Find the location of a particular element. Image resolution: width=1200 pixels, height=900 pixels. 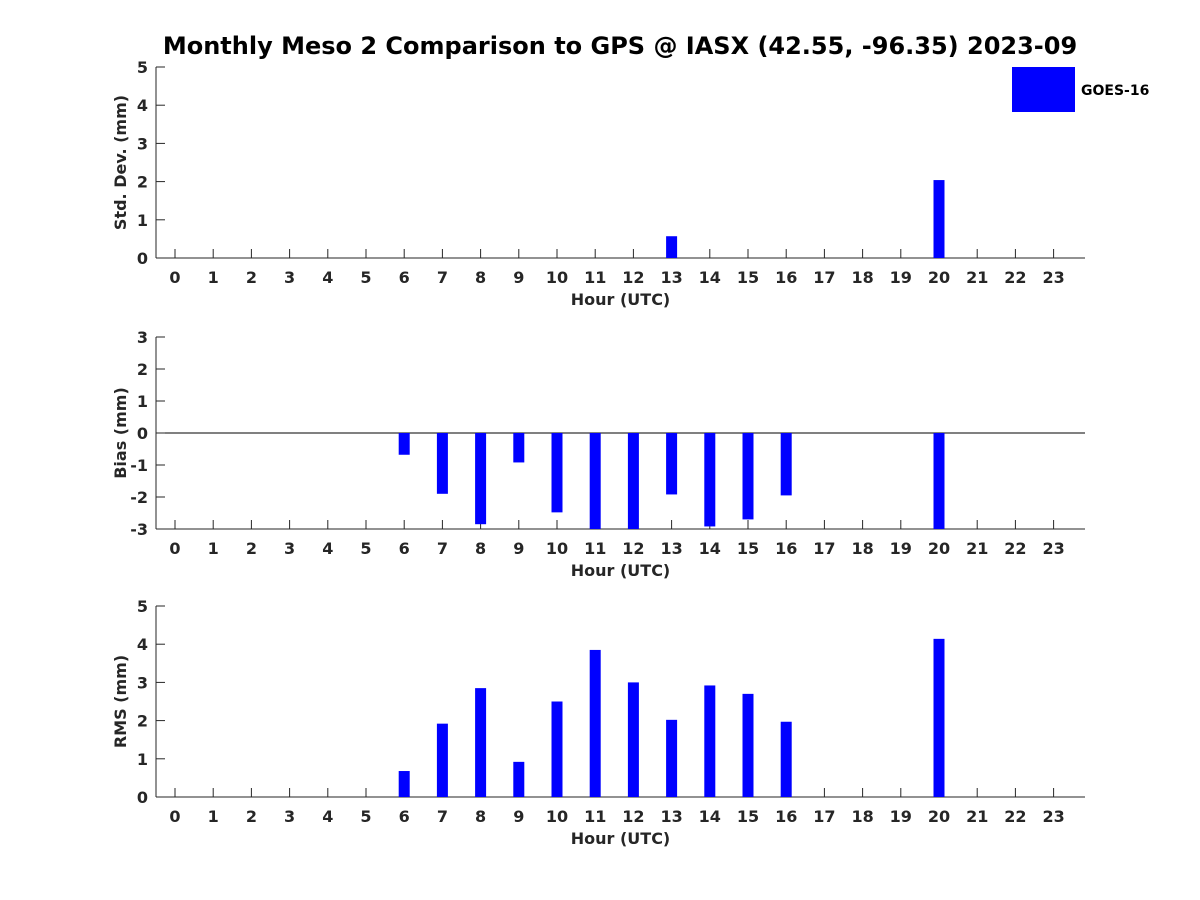

x-tick-label: 10 is located at coordinates (557, 277).